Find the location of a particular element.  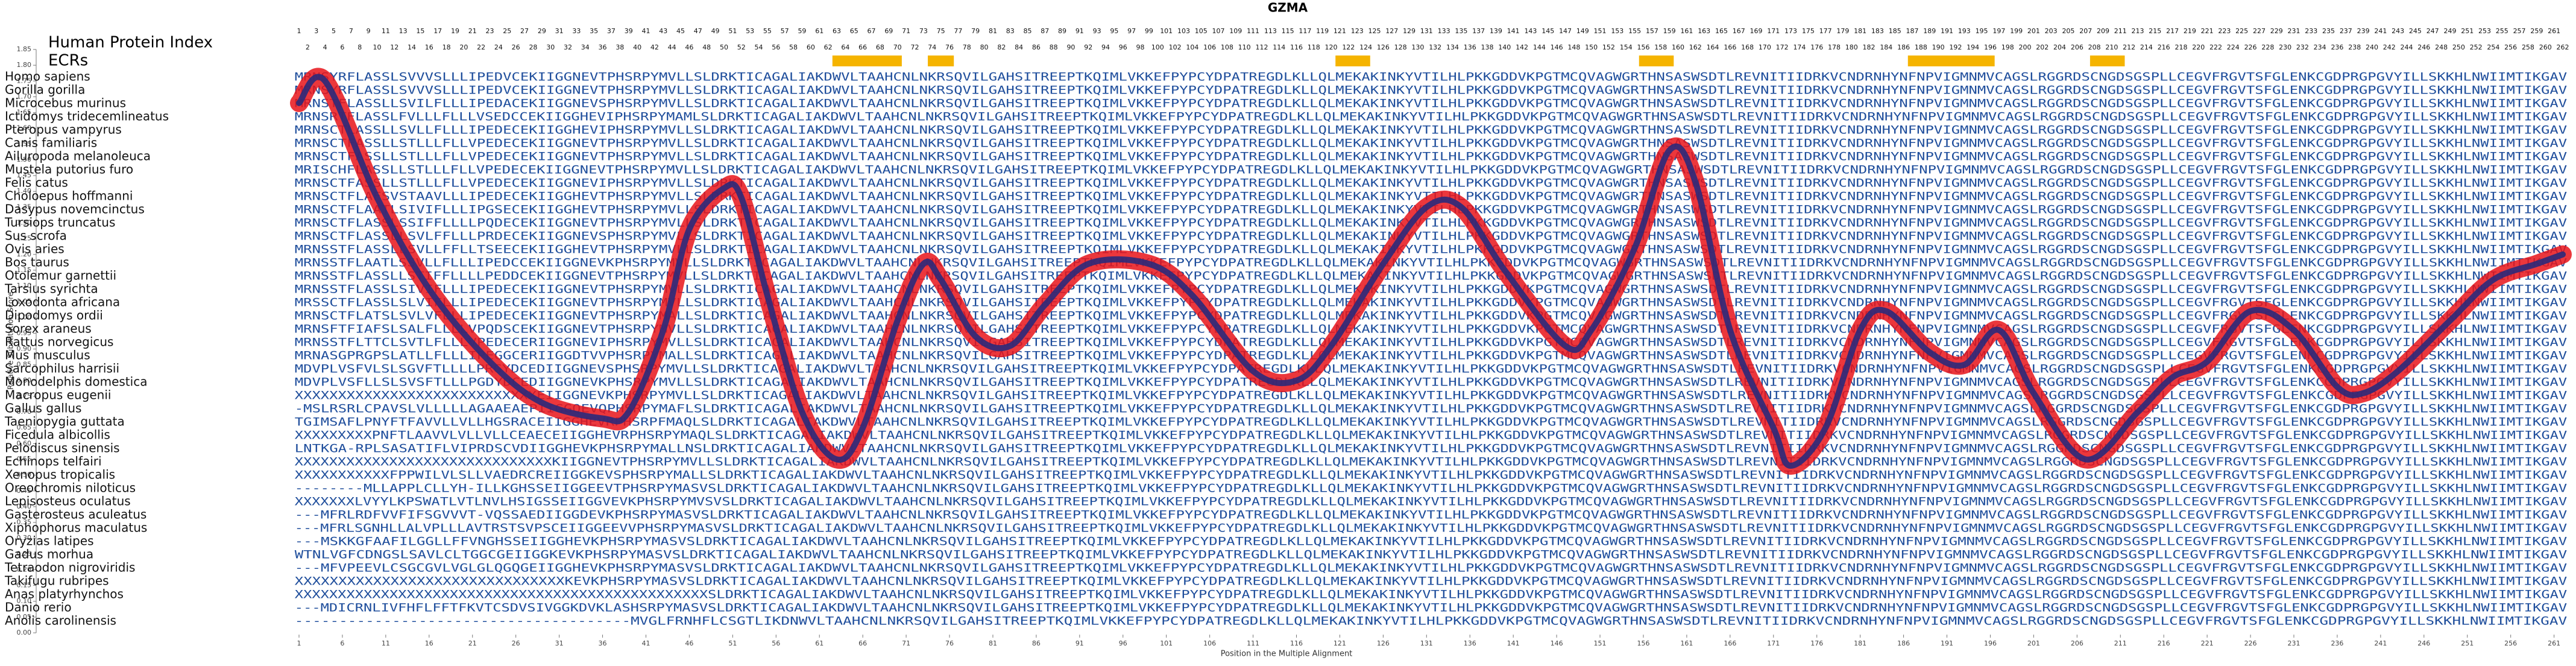

index-number: 92 is located at coordinates (1088, 47).